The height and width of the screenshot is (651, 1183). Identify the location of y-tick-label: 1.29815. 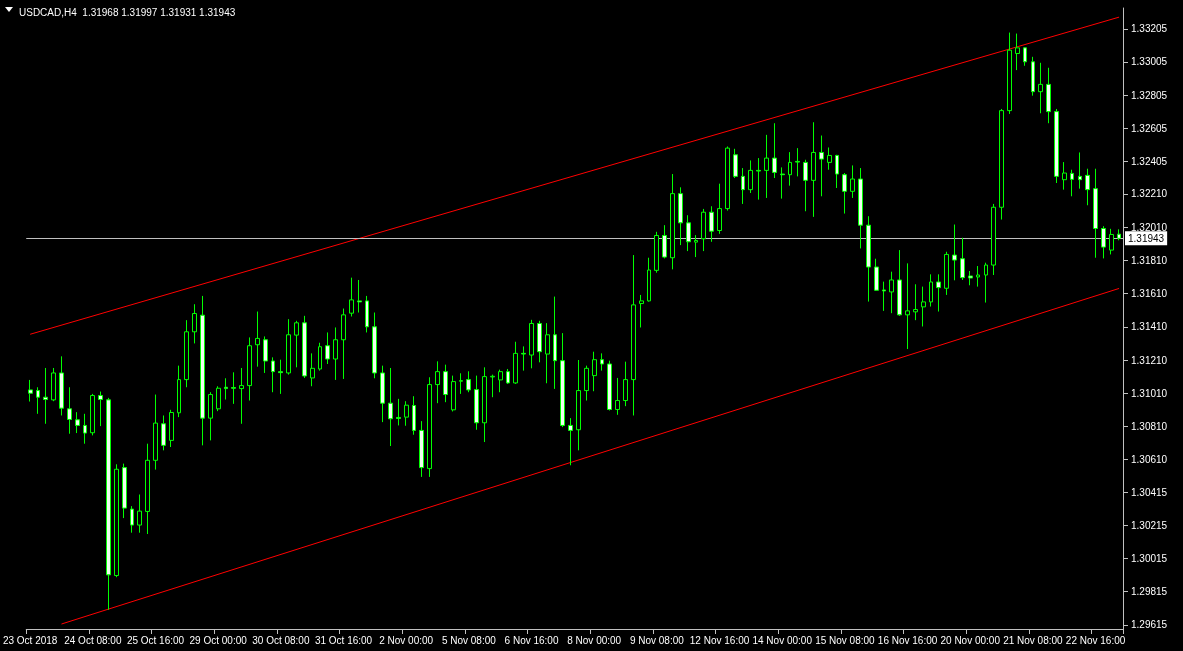
(1149, 592).